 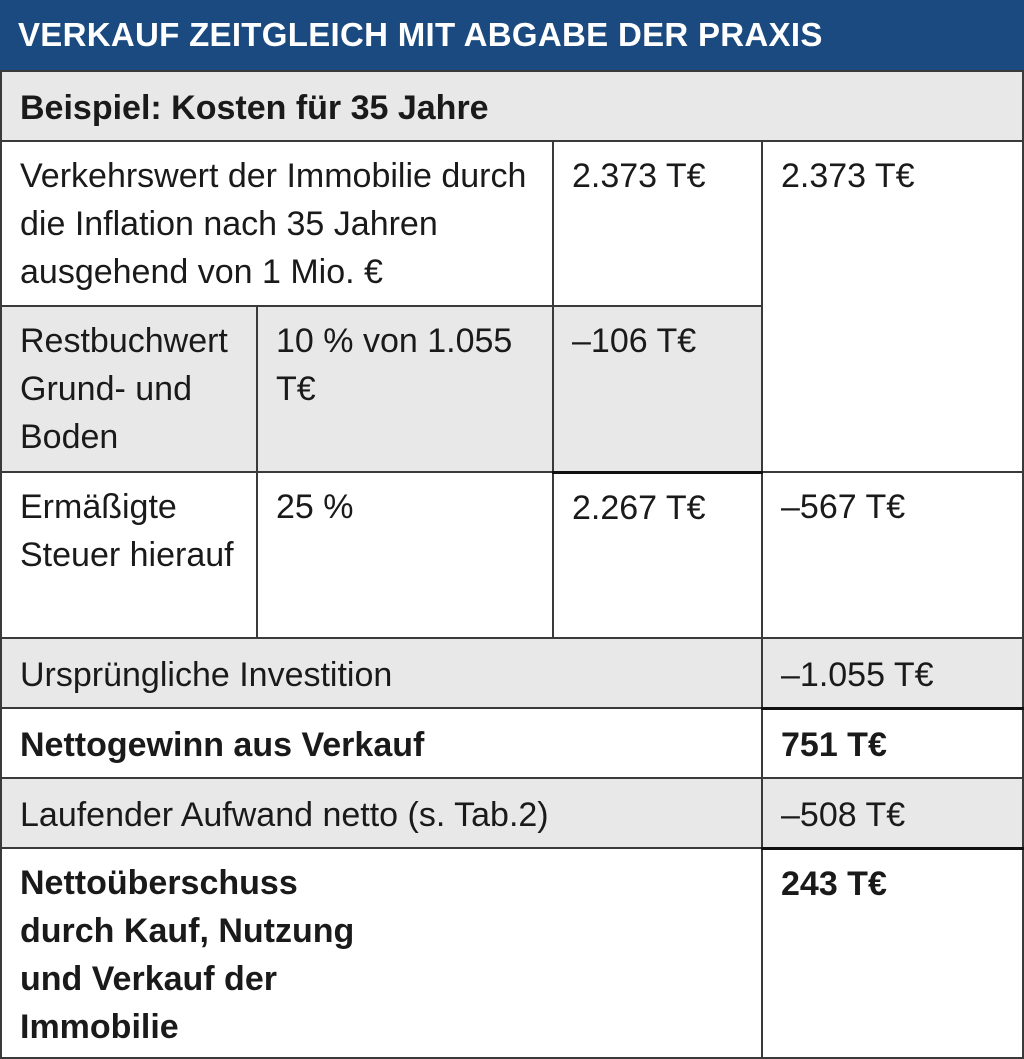 I want to click on aufwand-value: –508 T€, so click(x=892, y=813).